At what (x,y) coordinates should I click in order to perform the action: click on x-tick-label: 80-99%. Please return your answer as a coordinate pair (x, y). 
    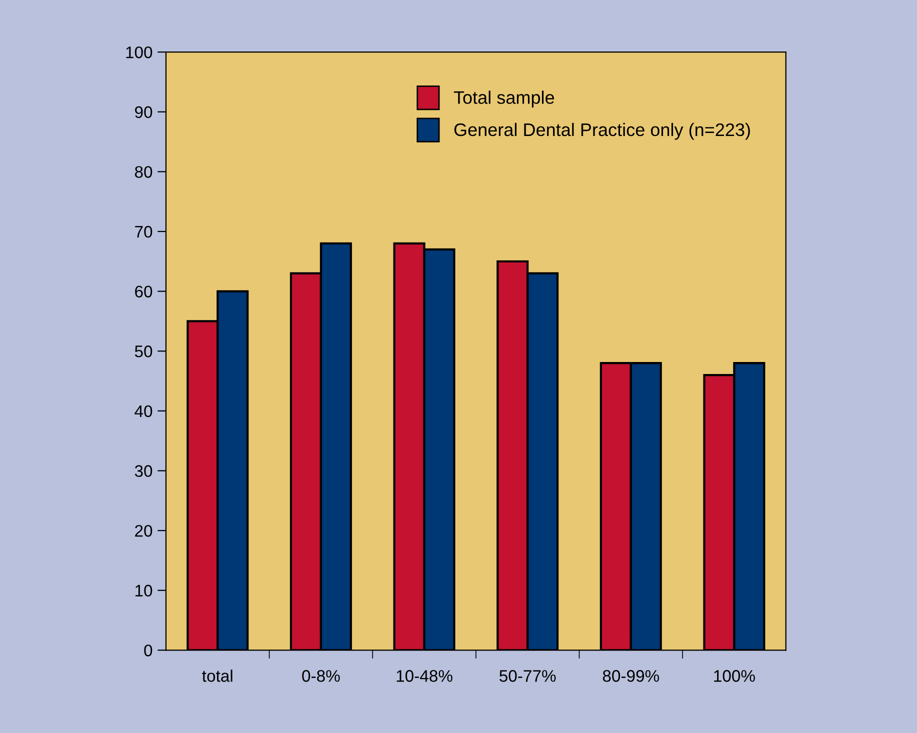
    Looking at the image, I should click on (631, 676).